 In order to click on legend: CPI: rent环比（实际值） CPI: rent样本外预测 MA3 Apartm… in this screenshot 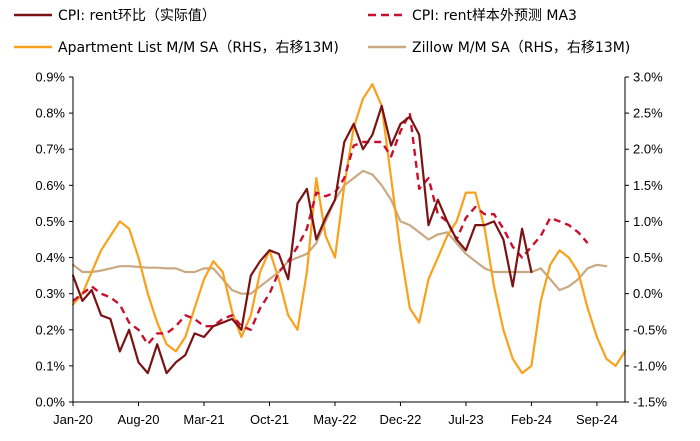, I will do `click(322, 32)`.